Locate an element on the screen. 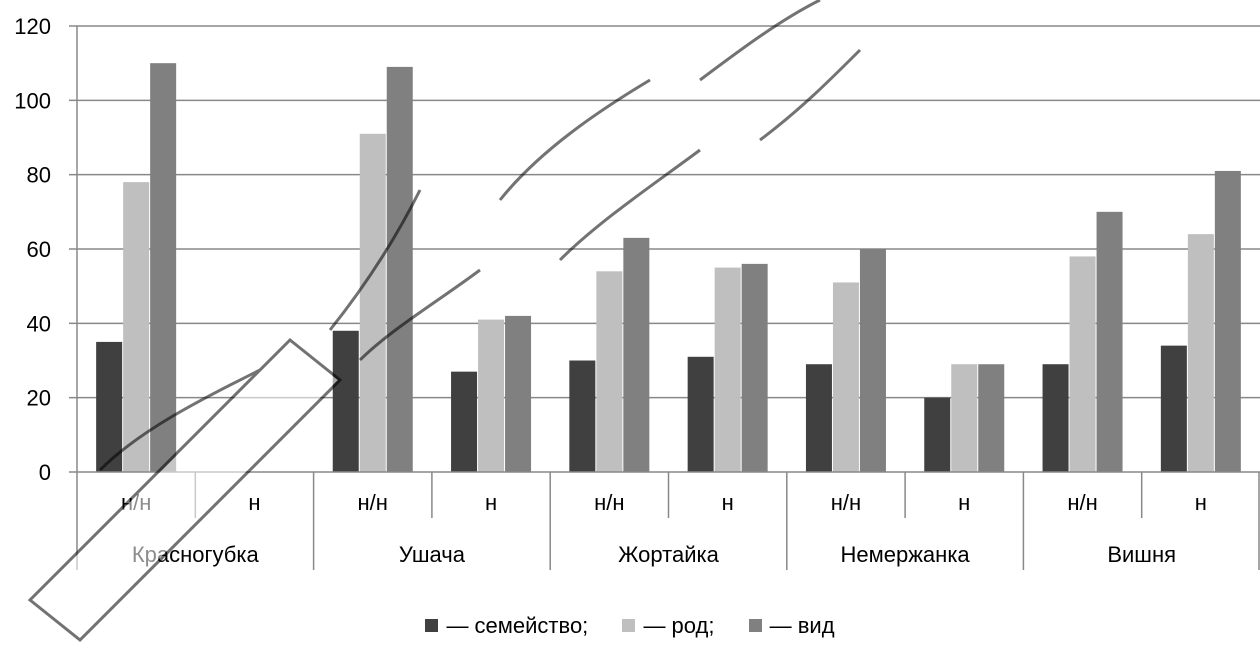  legend-item-genus: — род; is located at coordinates (668, 625).